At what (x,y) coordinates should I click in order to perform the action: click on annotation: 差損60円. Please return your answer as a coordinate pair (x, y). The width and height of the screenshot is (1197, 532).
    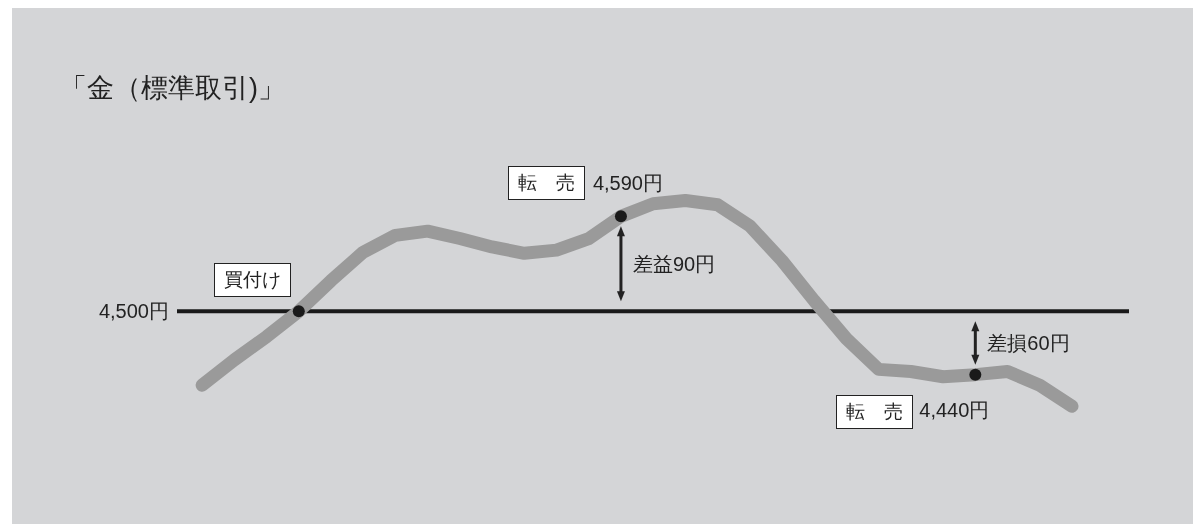
    Looking at the image, I should click on (1028, 343).